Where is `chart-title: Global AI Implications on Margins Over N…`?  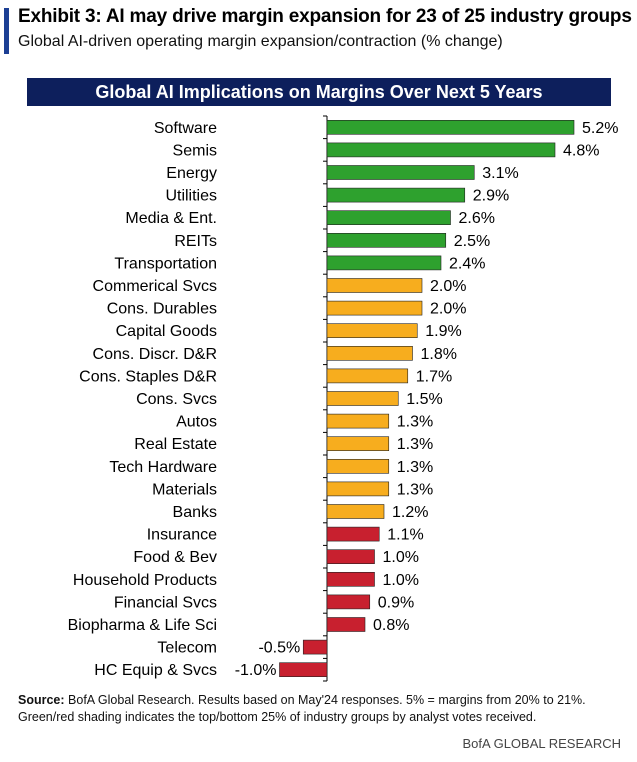 chart-title: Global AI Implications on Margins Over N… is located at coordinates (319, 92).